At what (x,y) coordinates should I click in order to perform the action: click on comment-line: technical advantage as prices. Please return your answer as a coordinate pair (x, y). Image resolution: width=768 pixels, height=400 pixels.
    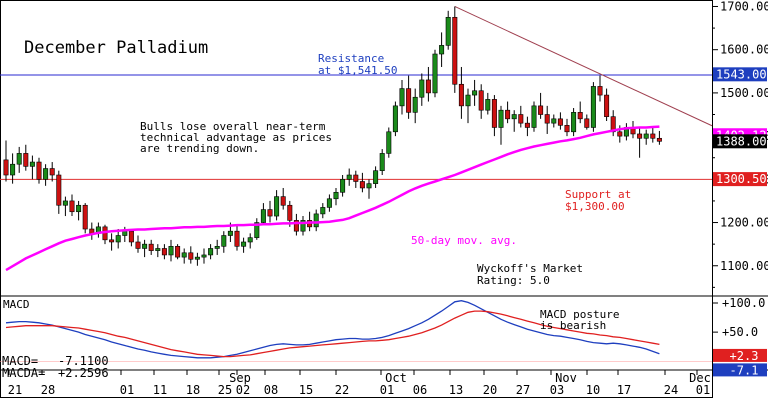
    Looking at the image, I should click on (236, 137).